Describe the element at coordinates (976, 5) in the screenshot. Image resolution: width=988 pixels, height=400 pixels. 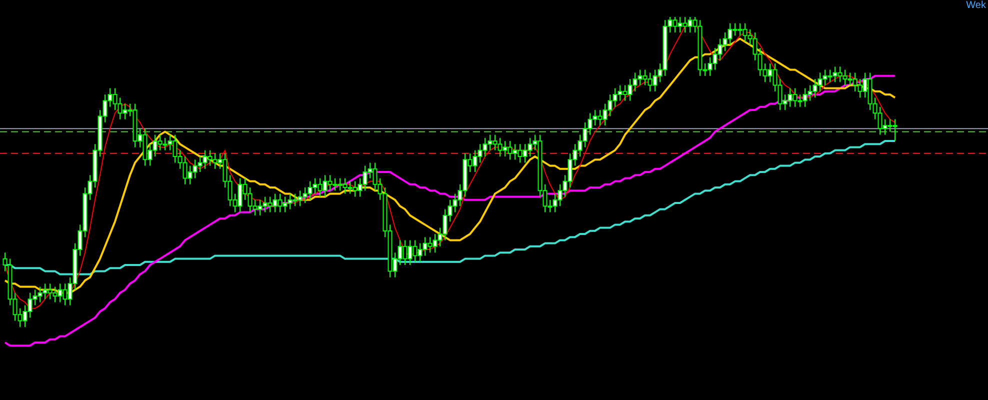
I see `text: Wek` at that location.